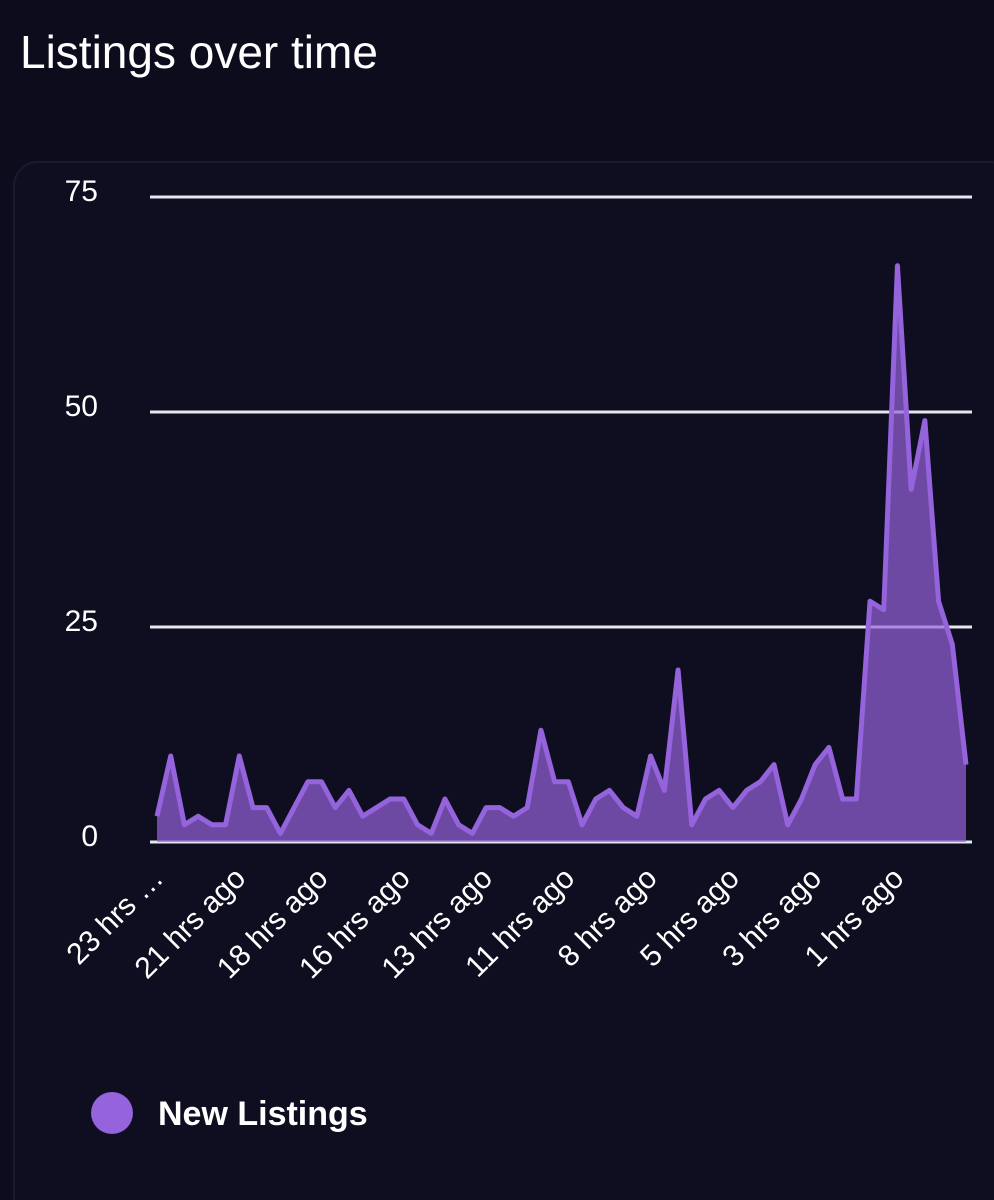  I want to click on y-tick-label: 50, so click(81, 406).